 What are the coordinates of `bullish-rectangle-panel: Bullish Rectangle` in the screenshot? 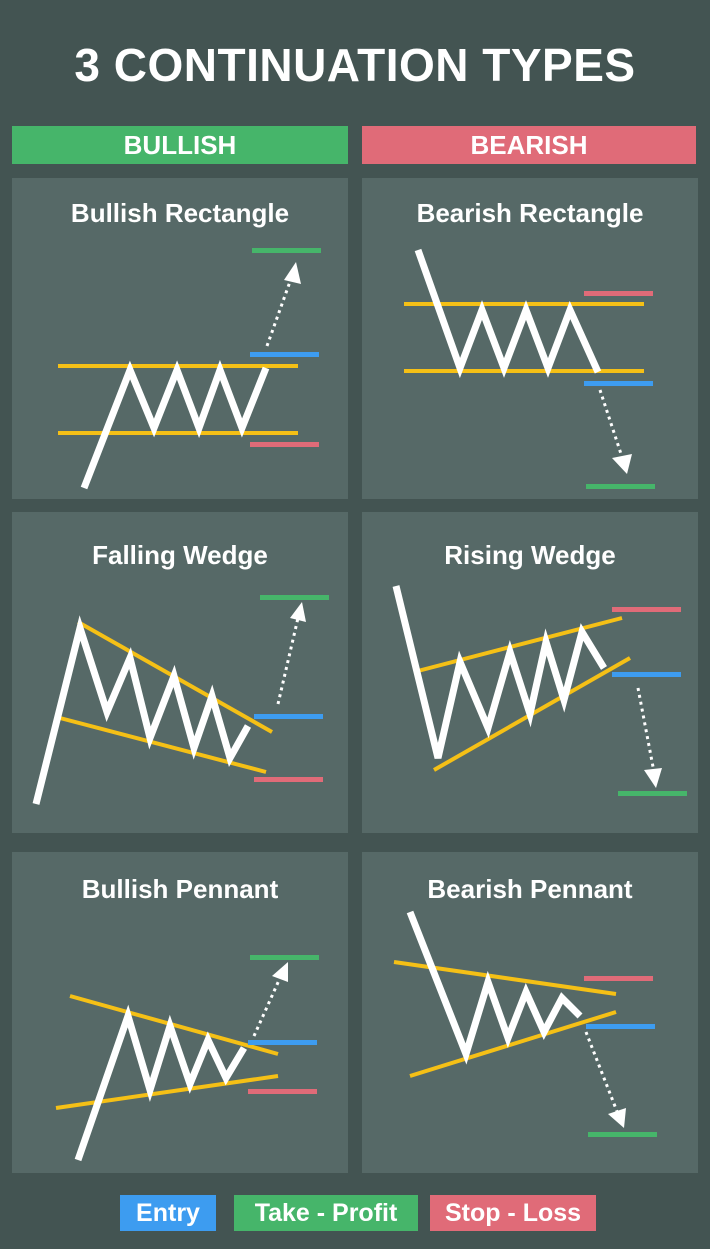 It's located at (180, 338).